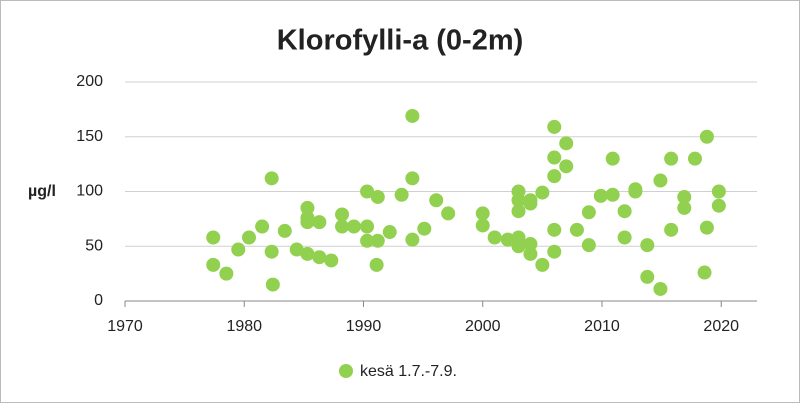 The width and height of the screenshot is (800, 403). I want to click on x-tick-label: 1980, so click(244, 326).